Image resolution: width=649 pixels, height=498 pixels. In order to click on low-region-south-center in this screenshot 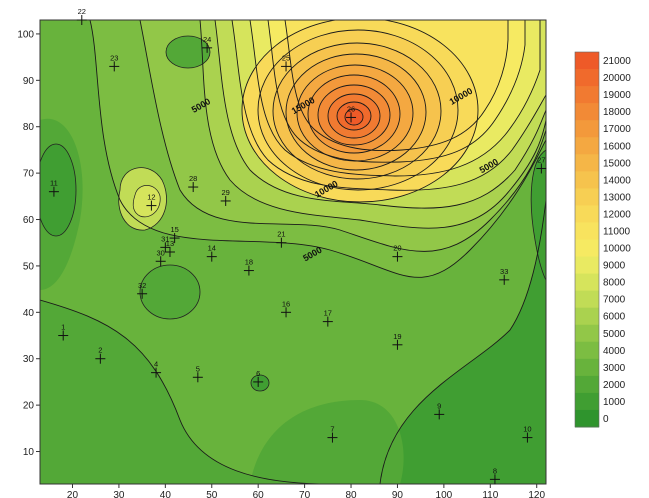, I will do `click(327, 442)`.